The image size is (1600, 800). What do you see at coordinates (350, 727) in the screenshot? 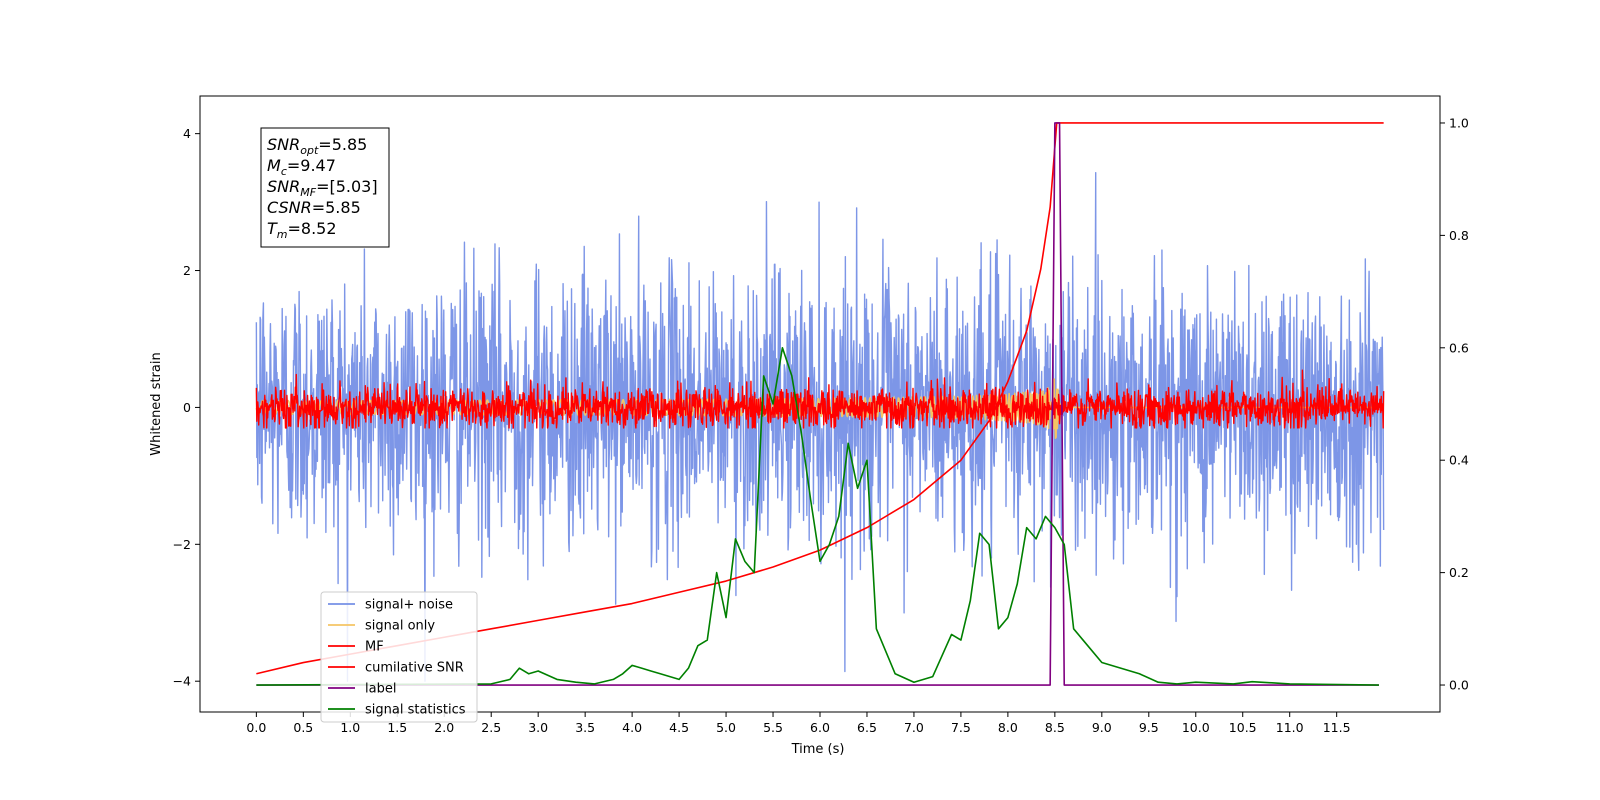
I see `x-tick-label: 1.0` at bounding box center [350, 727].